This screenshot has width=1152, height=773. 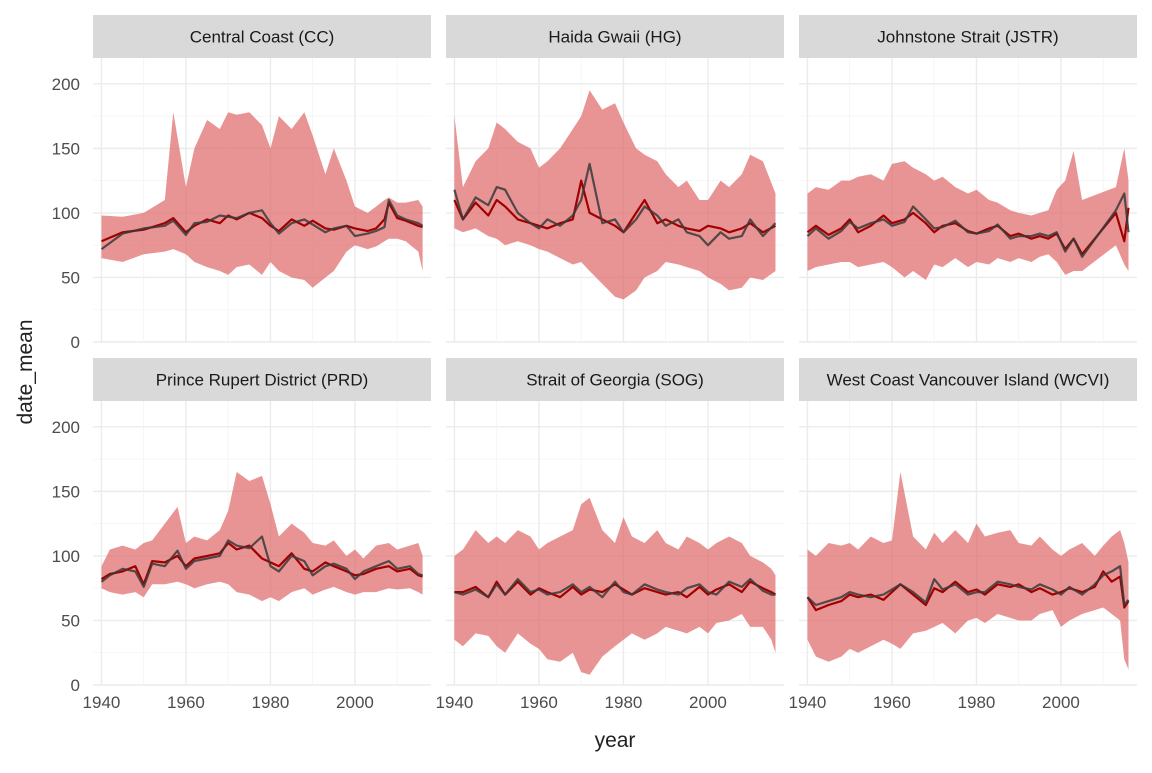 I want to click on facet-title: Prince Rupert District (PRD), so click(x=262, y=380).